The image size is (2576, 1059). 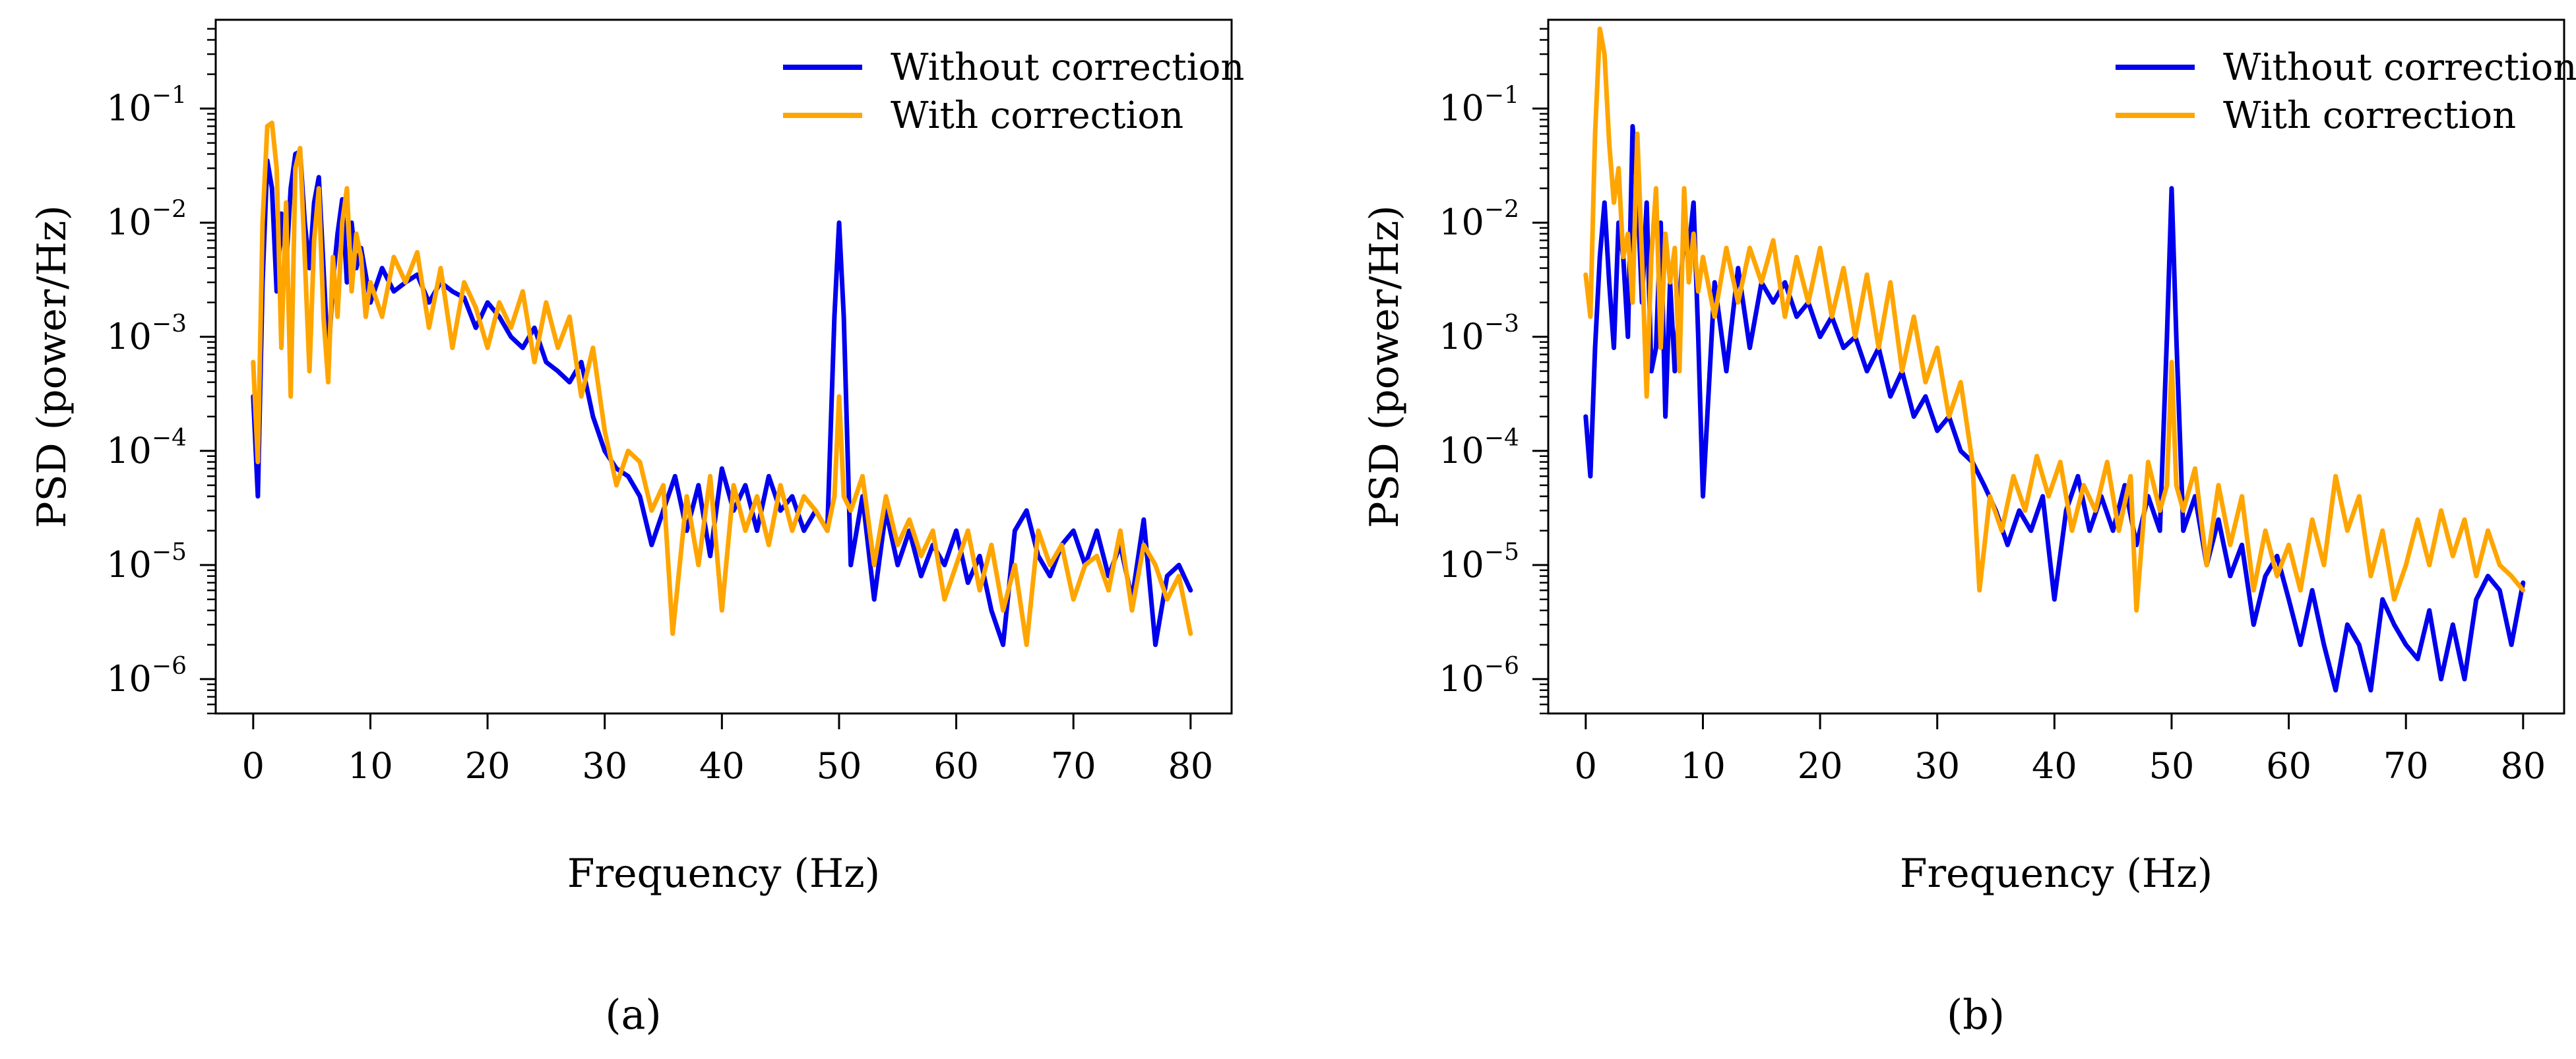 What do you see at coordinates (1976, 1014) in the screenshot?
I see `panel-label: (b)` at bounding box center [1976, 1014].